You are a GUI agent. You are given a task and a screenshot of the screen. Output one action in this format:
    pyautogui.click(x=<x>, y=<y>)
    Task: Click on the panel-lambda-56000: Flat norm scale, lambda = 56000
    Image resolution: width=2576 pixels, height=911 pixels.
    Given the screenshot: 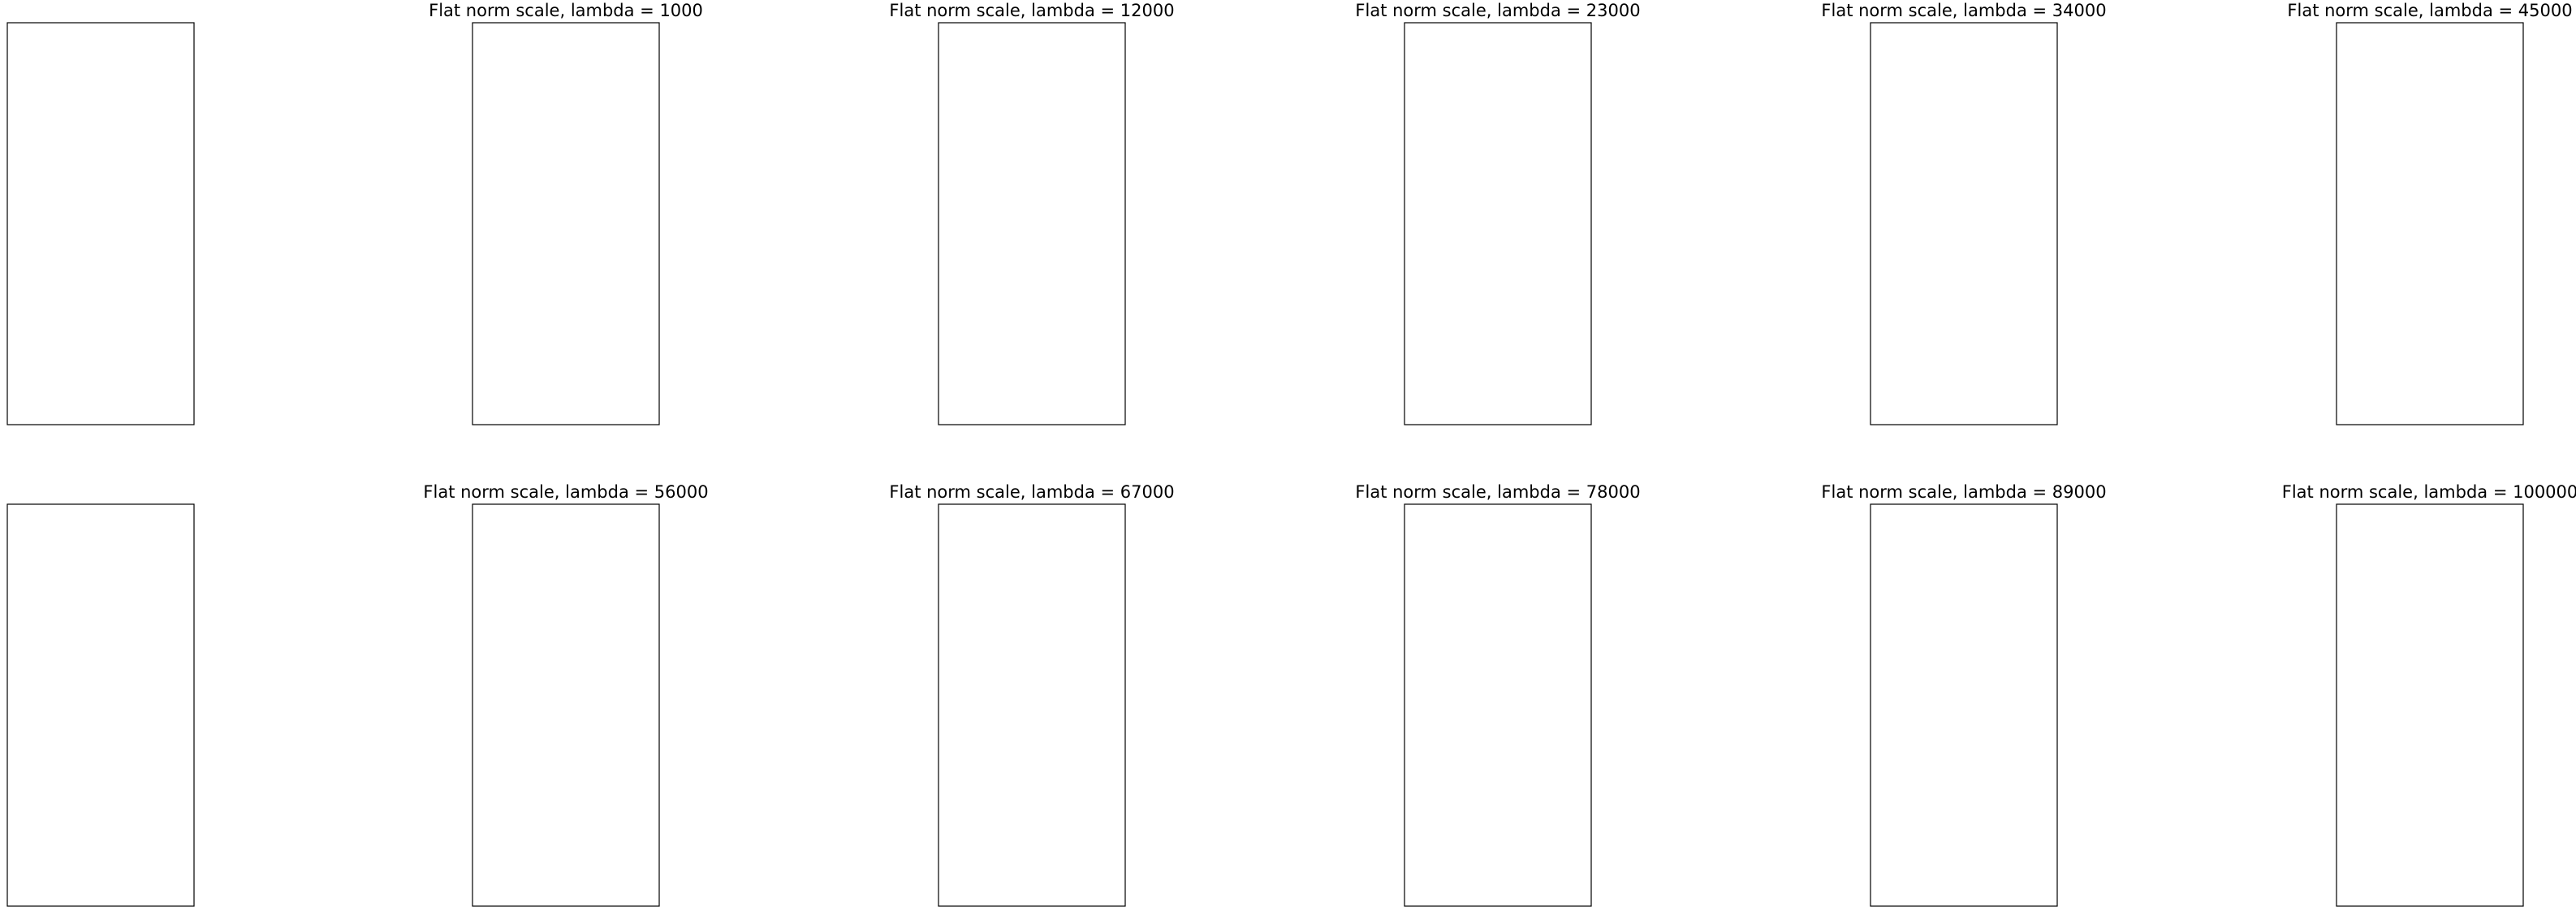 What is the action you would take?
    pyautogui.click(x=566, y=694)
    